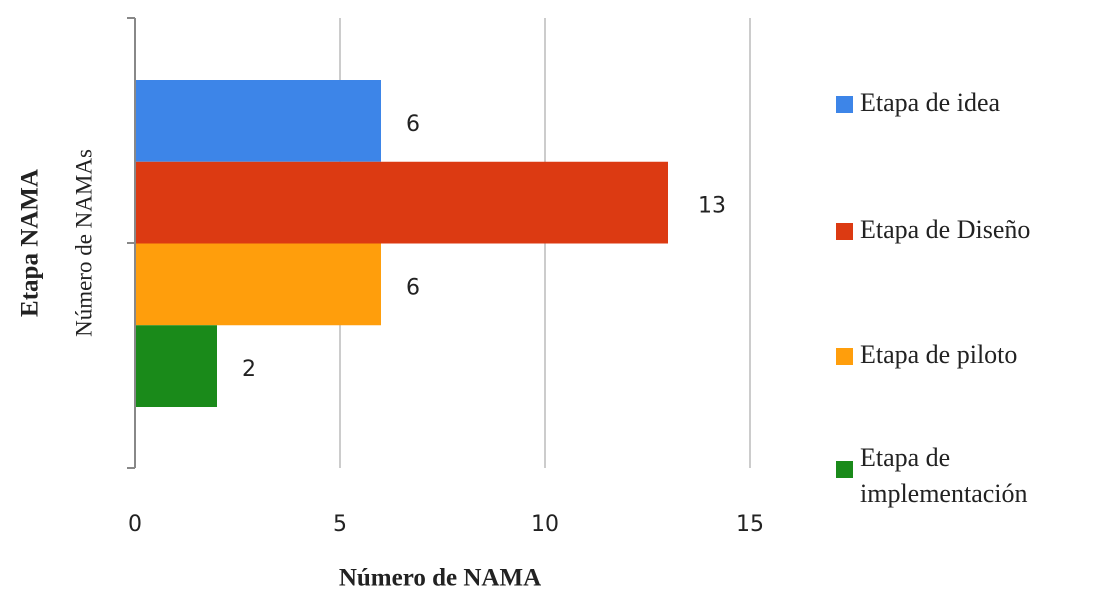 Image resolution: width=1099 pixels, height=595 pixels. What do you see at coordinates (938, 354) in the screenshot?
I see `legend-label: Etapa de piloto` at bounding box center [938, 354].